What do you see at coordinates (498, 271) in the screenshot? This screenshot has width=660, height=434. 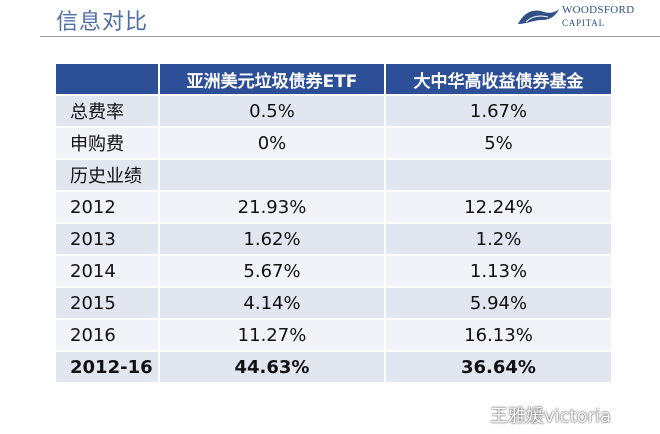 I see `fund-value: 1.13%` at bounding box center [498, 271].